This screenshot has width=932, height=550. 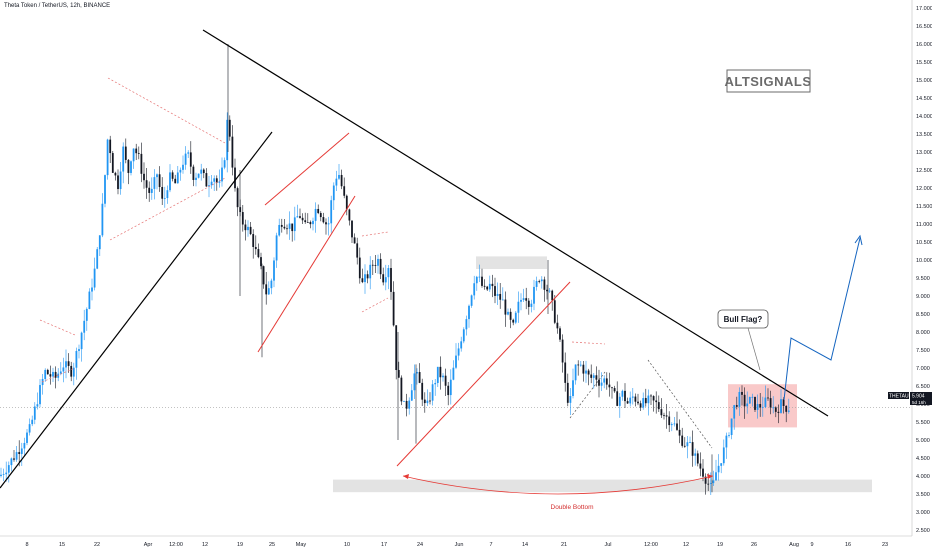 What do you see at coordinates (848, 545) in the screenshot?
I see `x-tick-label: 16` at bounding box center [848, 545].